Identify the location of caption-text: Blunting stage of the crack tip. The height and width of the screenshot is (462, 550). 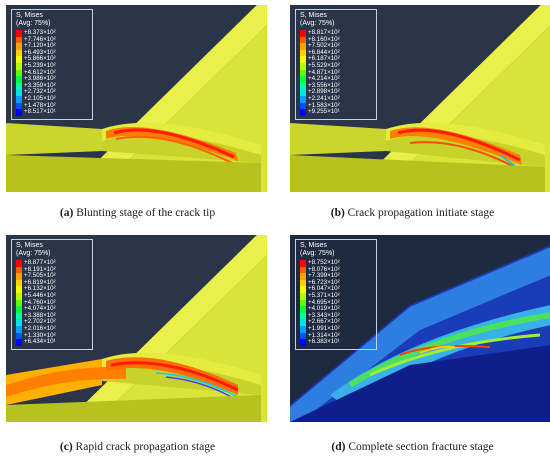
(146, 213).